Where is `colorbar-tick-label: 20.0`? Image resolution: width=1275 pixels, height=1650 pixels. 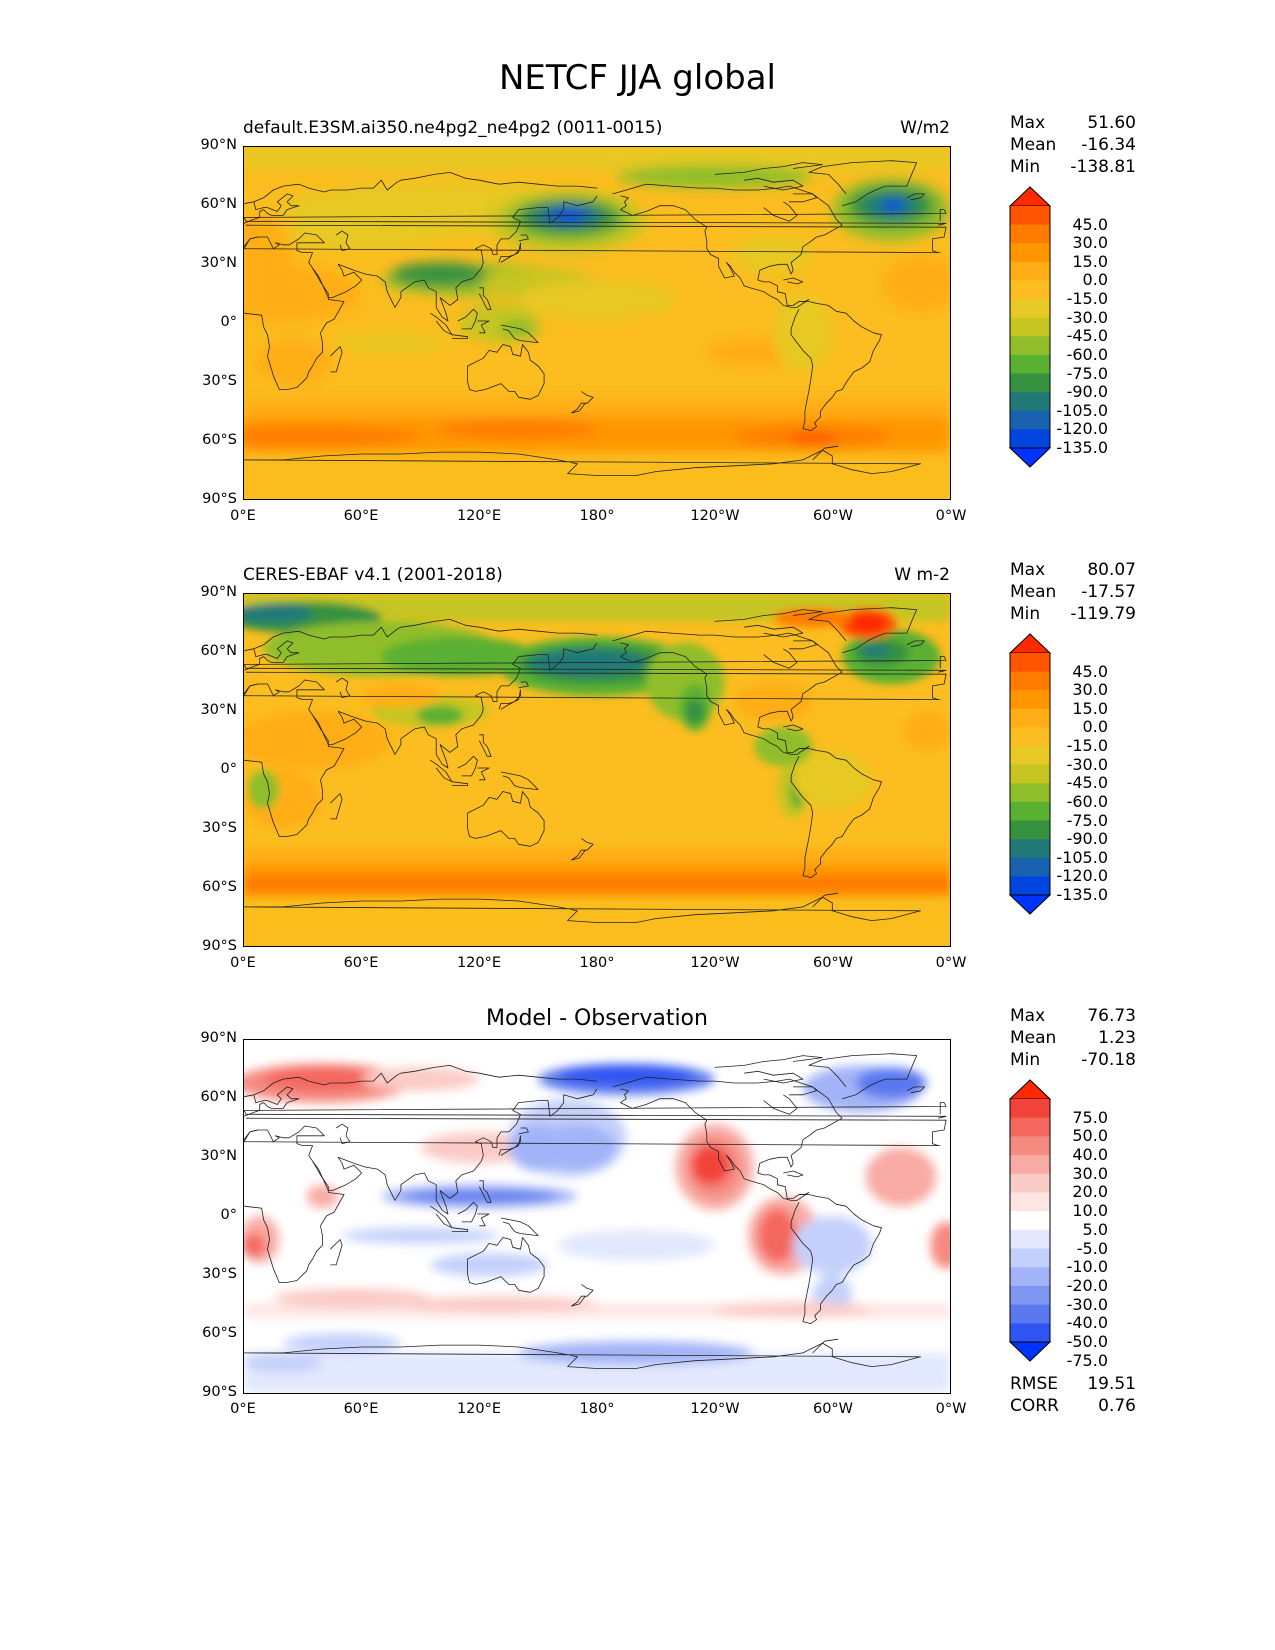
colorbar-tick-label: 20.0 is located at coordinates (1090, 1192).